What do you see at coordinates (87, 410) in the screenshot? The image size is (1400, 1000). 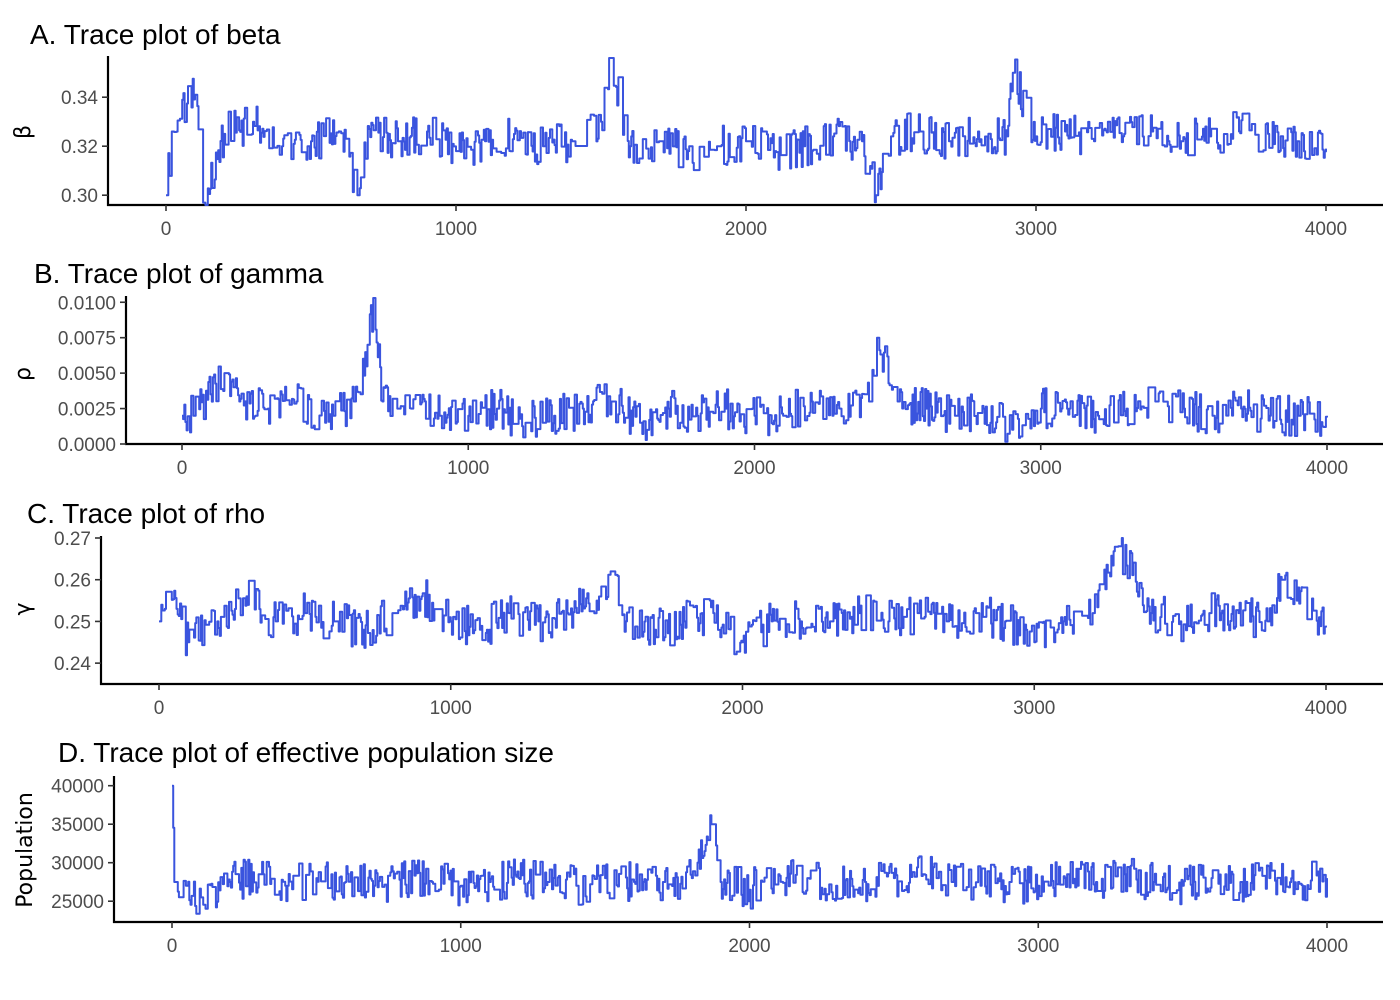 I see `y-tick-label: 0.0025` at bounding box center [87, 410].